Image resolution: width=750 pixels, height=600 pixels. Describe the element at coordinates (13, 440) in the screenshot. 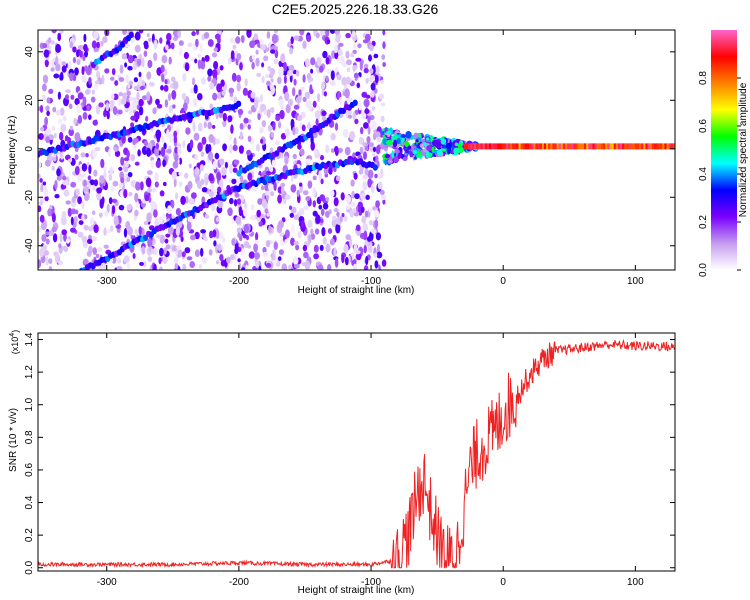

I see `snr-y-label: SNR (10 * v/v)` at that location.